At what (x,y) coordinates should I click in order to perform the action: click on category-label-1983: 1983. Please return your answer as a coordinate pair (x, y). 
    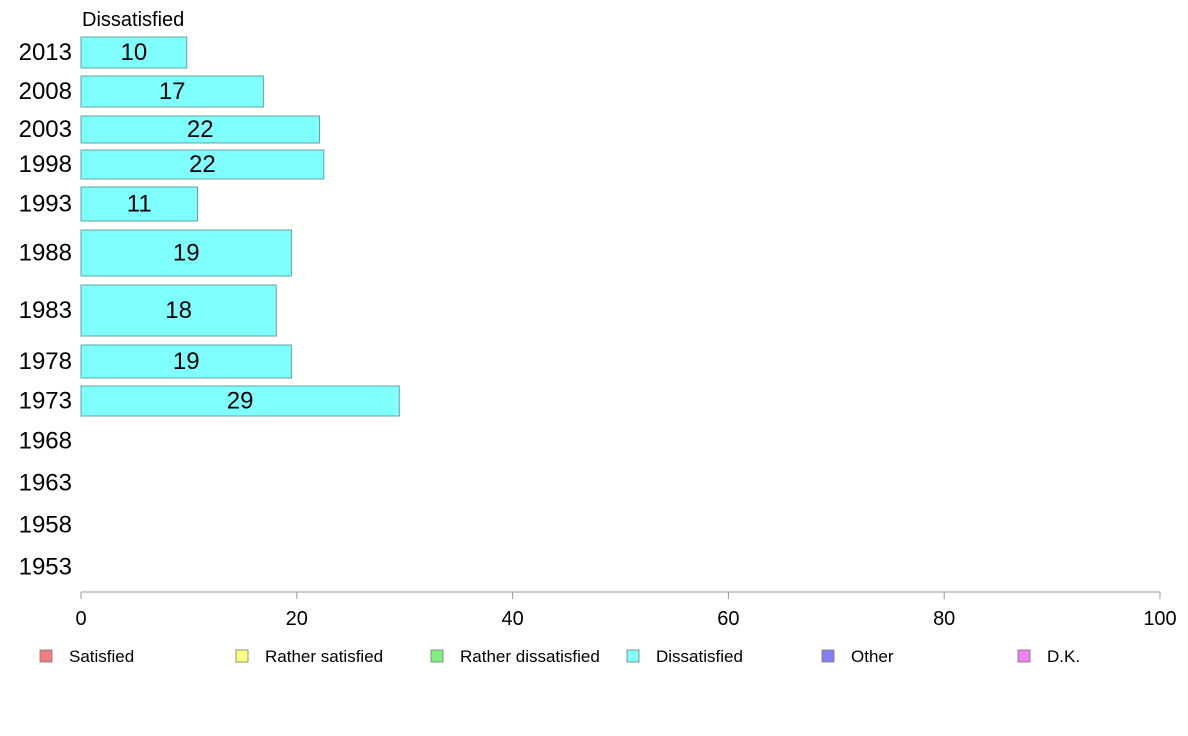
    Looking at the image, I should click on (45, 310).